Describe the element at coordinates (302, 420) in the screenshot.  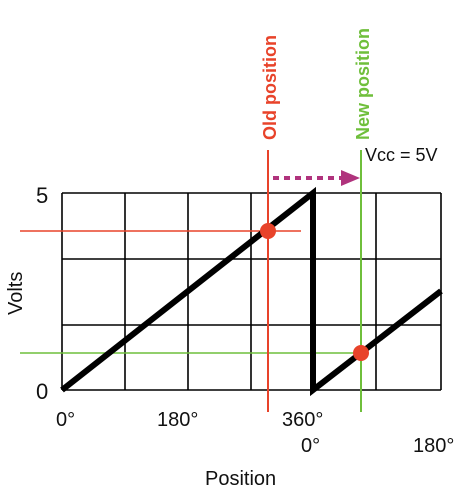
I see `x-tick-label: 360°` at that location.